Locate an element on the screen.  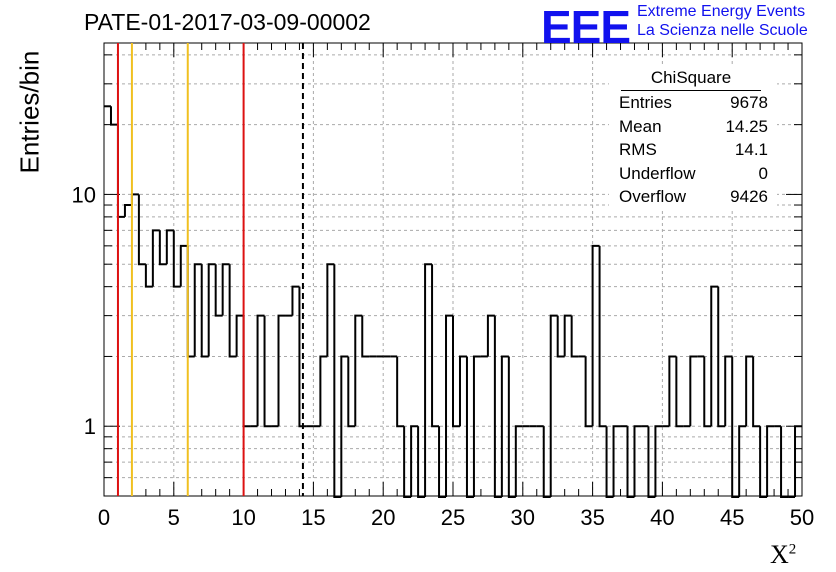
logo-text-line1: Extreme Energy Events is located at coordinates (721, 11).